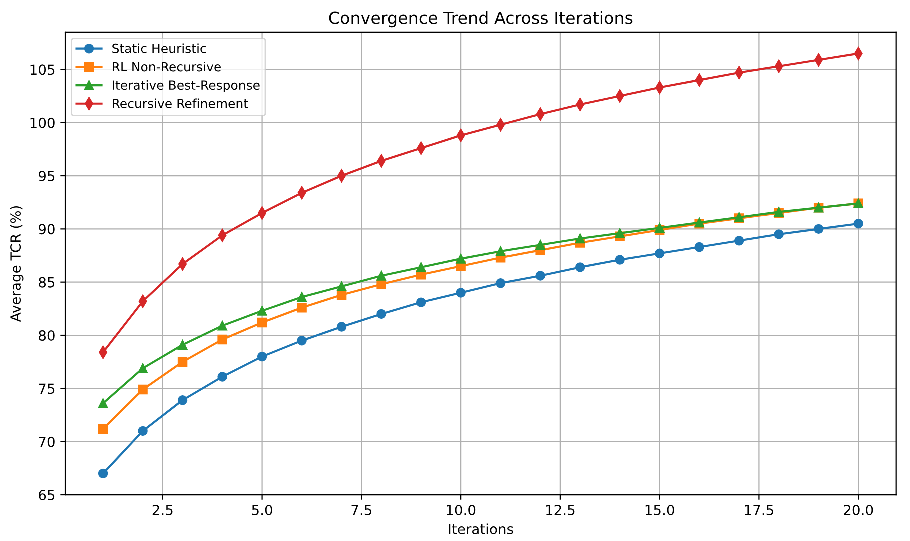  What do you see at coordinates (47, 282) in the screenshot?
I see `y-tick-label: 85` at bounding box center [47, 282].